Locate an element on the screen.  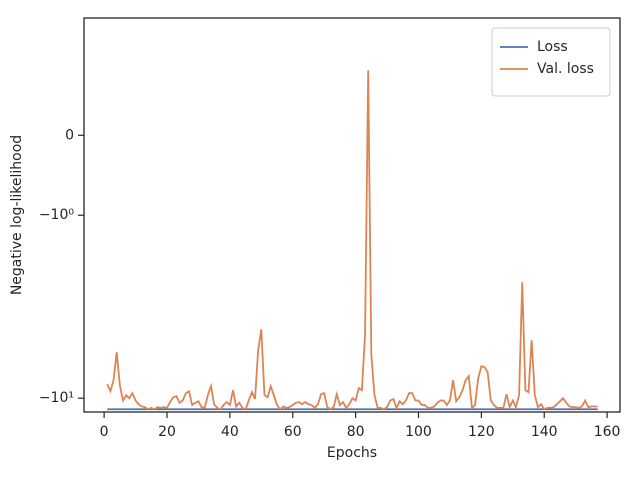
x-tick-label: 100 is located at coordinates (418, 432).